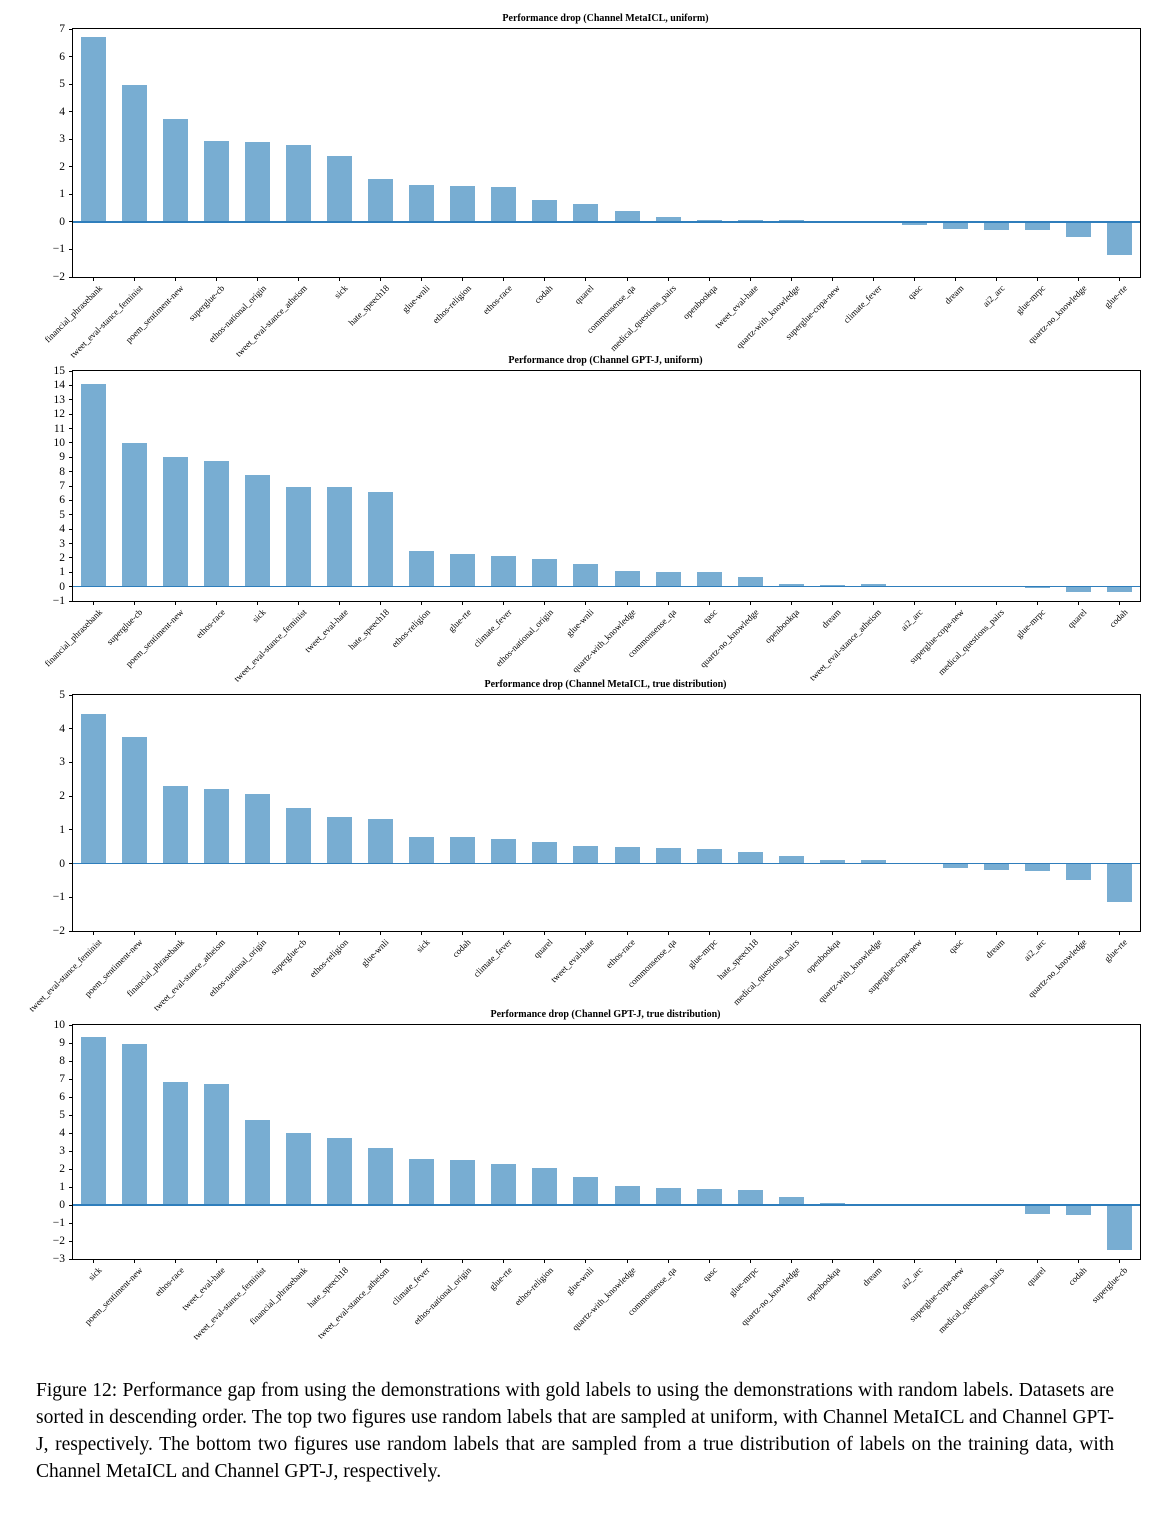 The image size is (1152, 1514). Describe the element at coordinates (299, 1169) in the screenshot. I see `bar-financial_phrasebank` at that location.